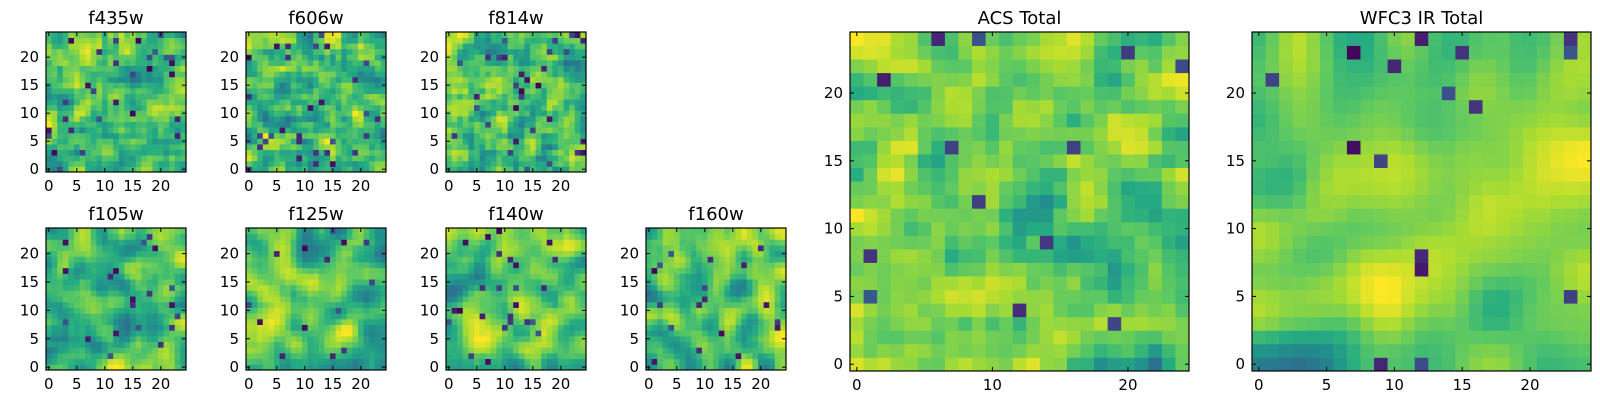  Describe the element at coordinates (229, 310) in the screenshot. I see `y-tick-label: 10` at that location.